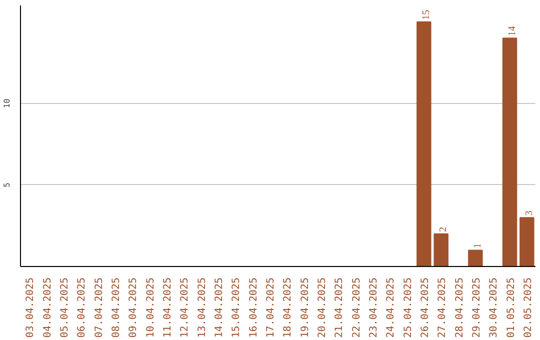 The height and width of the screenshot is (340, 540). Describe the element at coordinates (254, 307) in the screenshot. I see `x-tick-label: 16.04.2025` at that location.